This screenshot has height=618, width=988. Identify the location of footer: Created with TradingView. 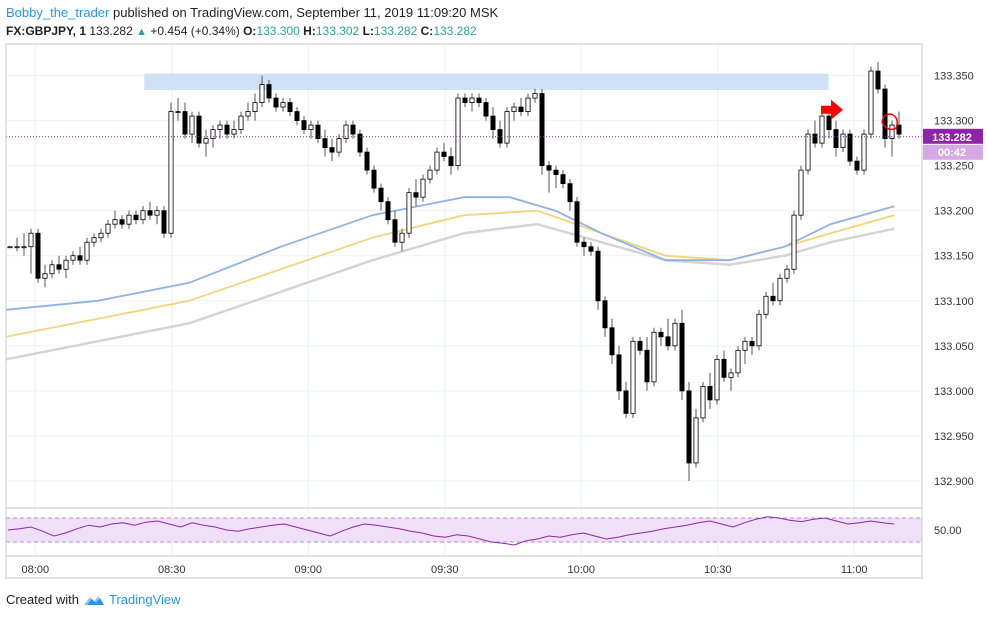
(93, 599).